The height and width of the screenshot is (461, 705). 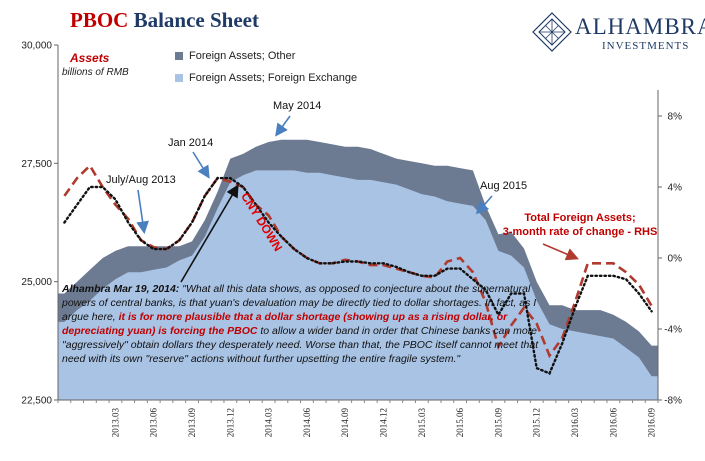 I want to click on y-right-tick-label: 8%, so click(x=675, y=117).